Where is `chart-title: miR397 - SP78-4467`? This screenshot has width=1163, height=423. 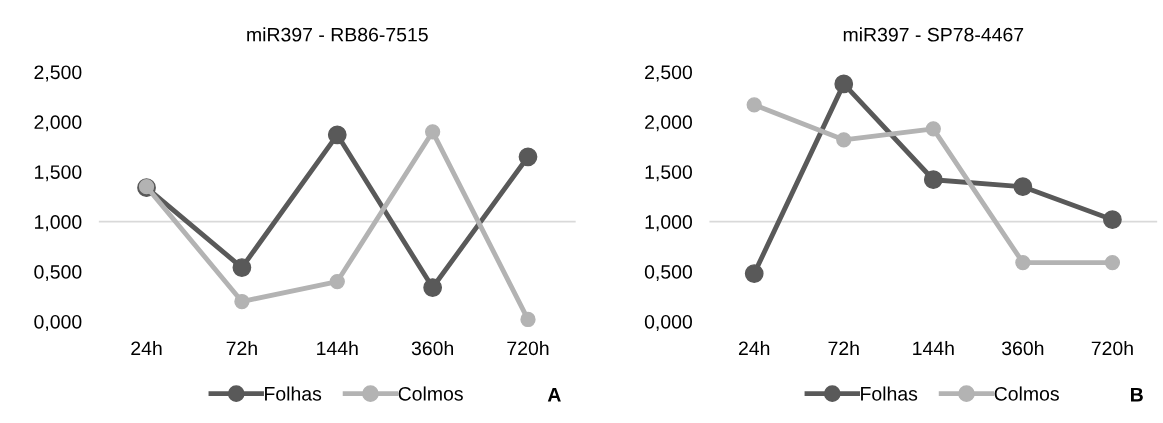 chart-title: miR397 - SP78-4467 is located at coordinates (933, 34).